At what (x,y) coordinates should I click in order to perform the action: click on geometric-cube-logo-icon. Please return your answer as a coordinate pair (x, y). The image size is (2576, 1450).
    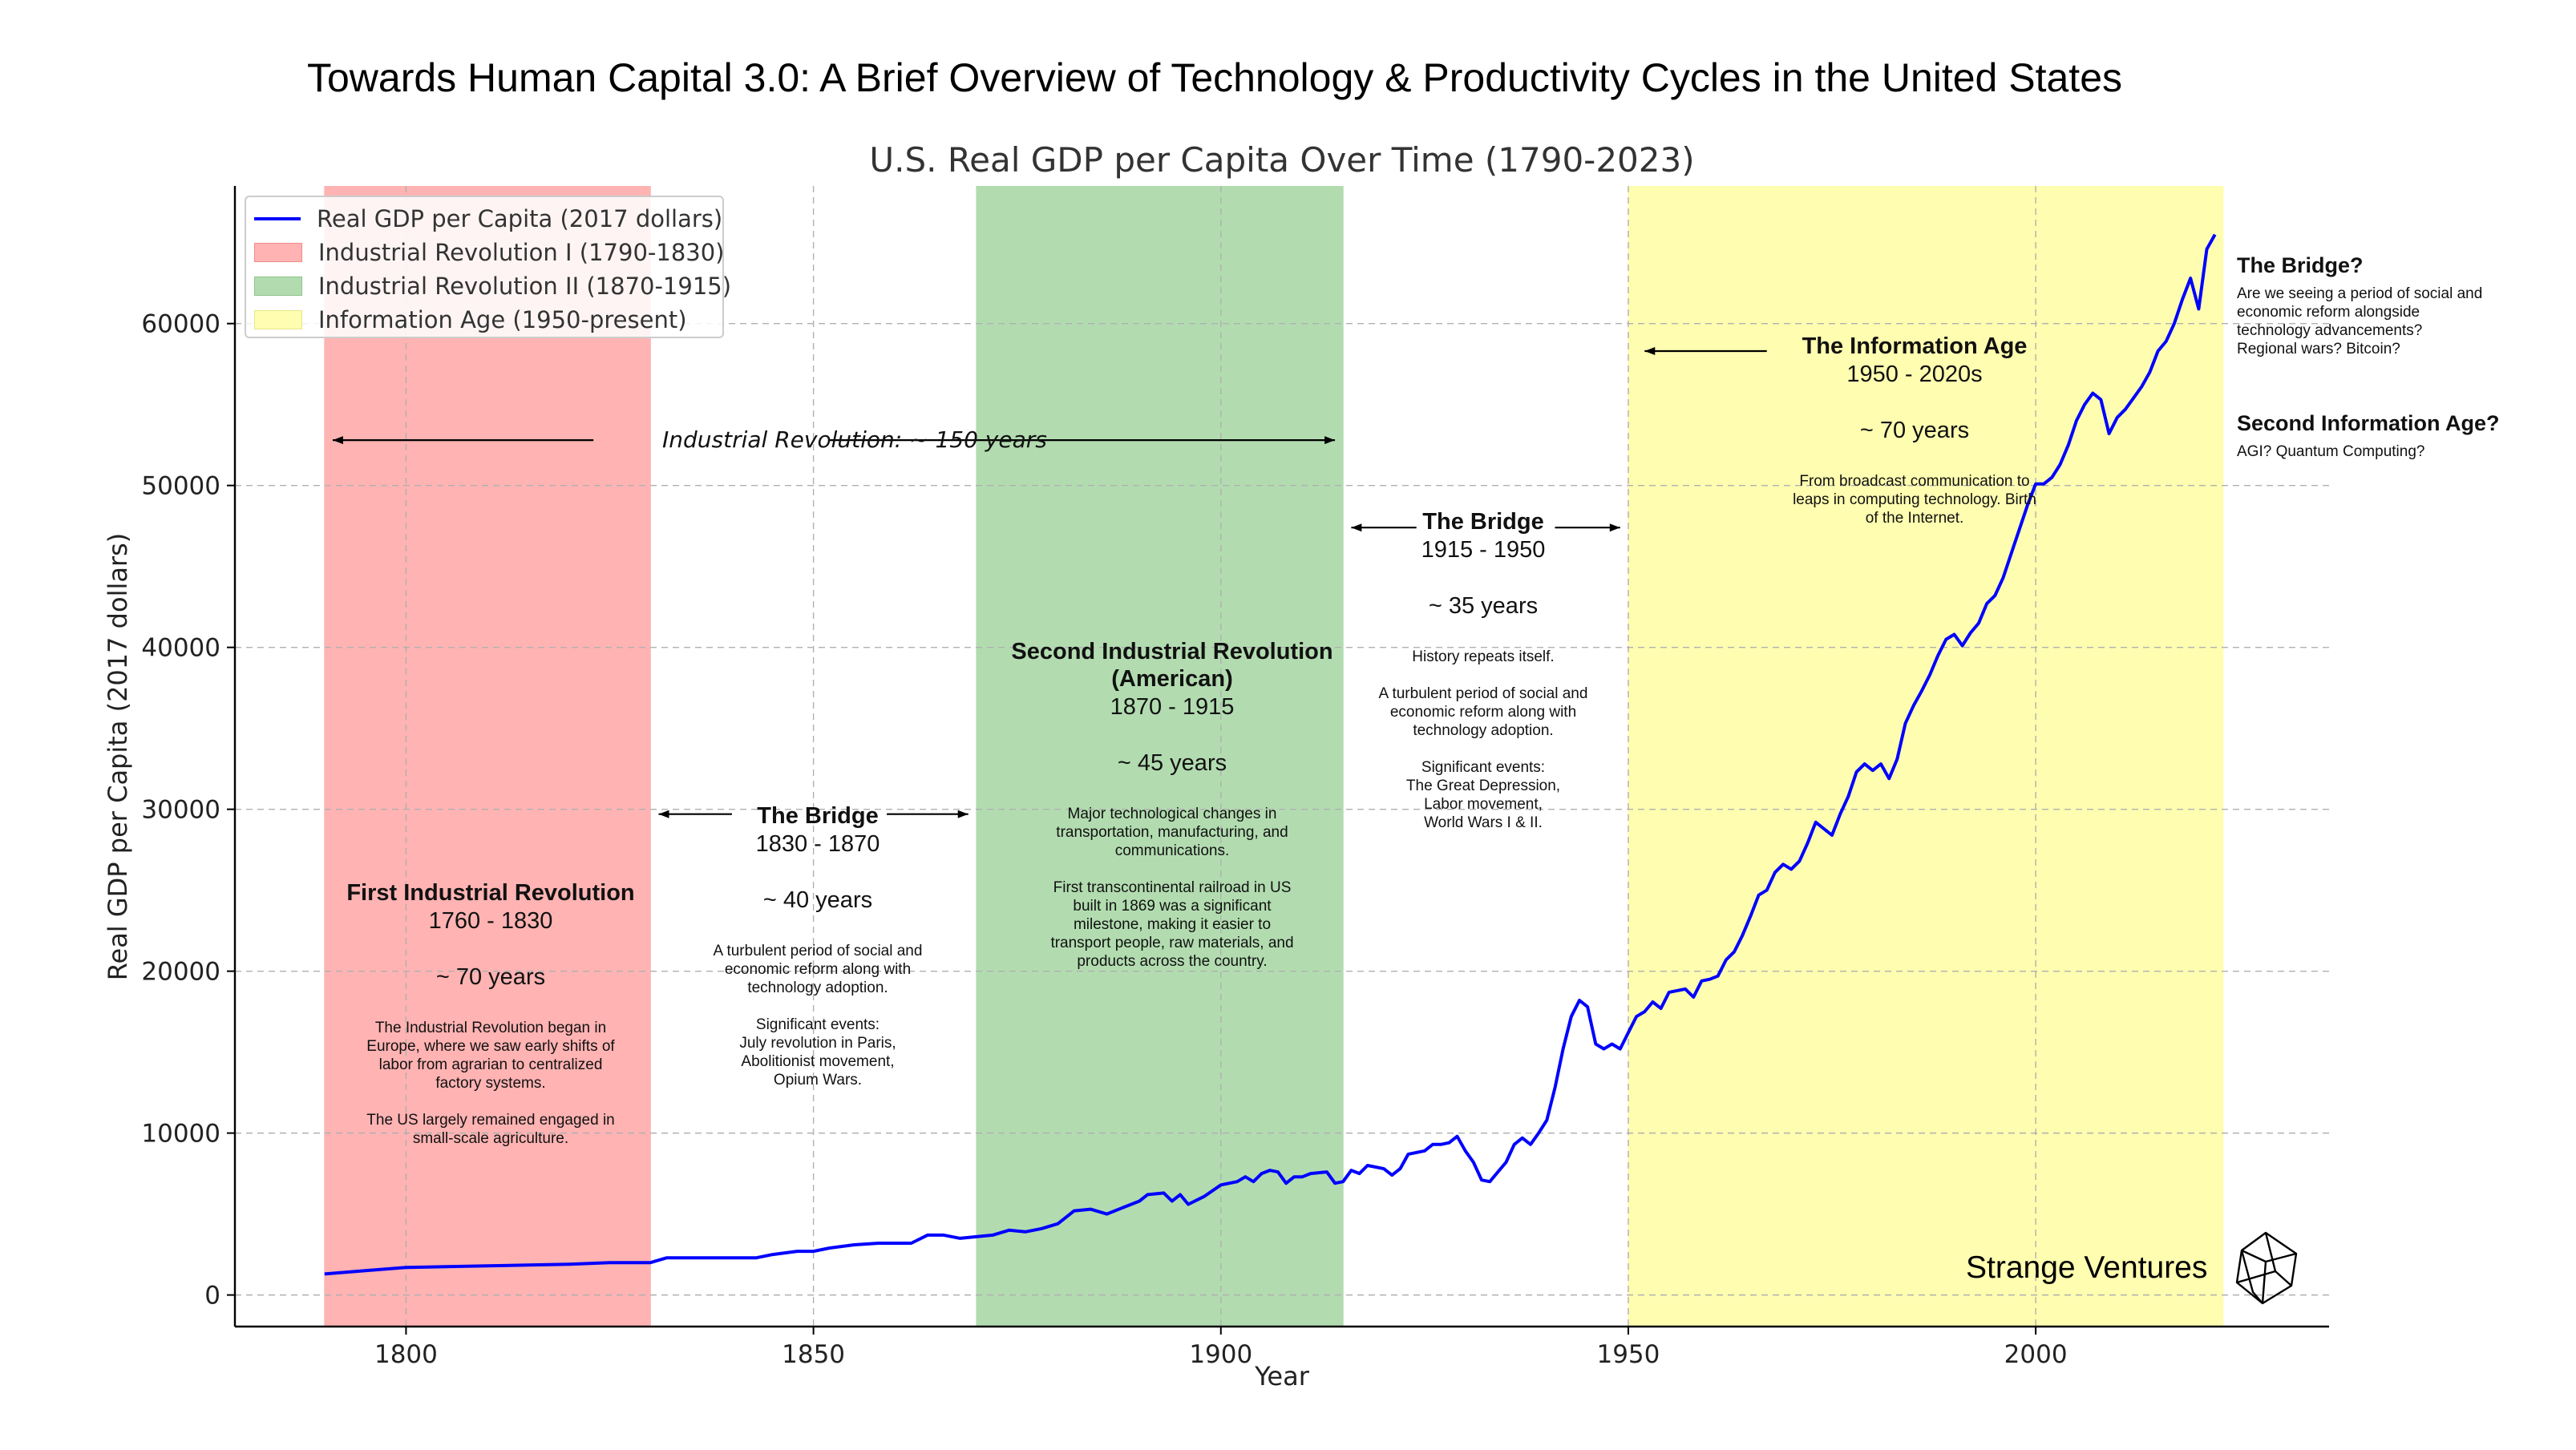
    Looking at the image, I should click on (2266, 1268).